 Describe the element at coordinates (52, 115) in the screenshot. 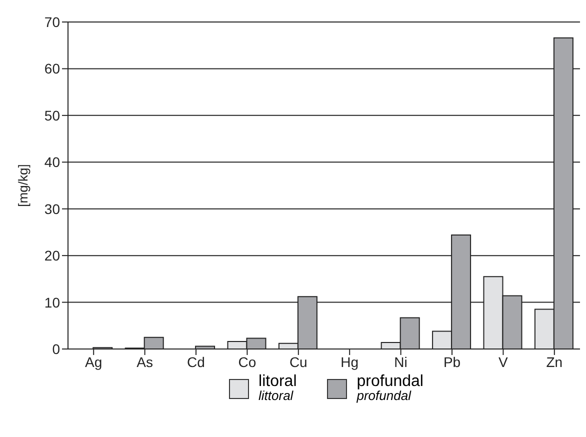

I see `y-tick-label: 50` at that location.